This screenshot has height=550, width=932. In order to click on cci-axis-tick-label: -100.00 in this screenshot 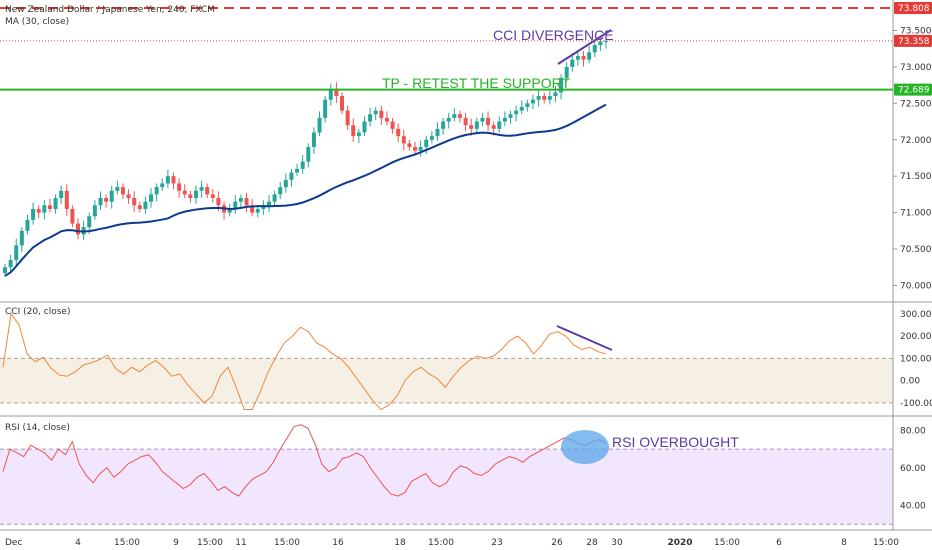, I will do `click(916, 404)`.